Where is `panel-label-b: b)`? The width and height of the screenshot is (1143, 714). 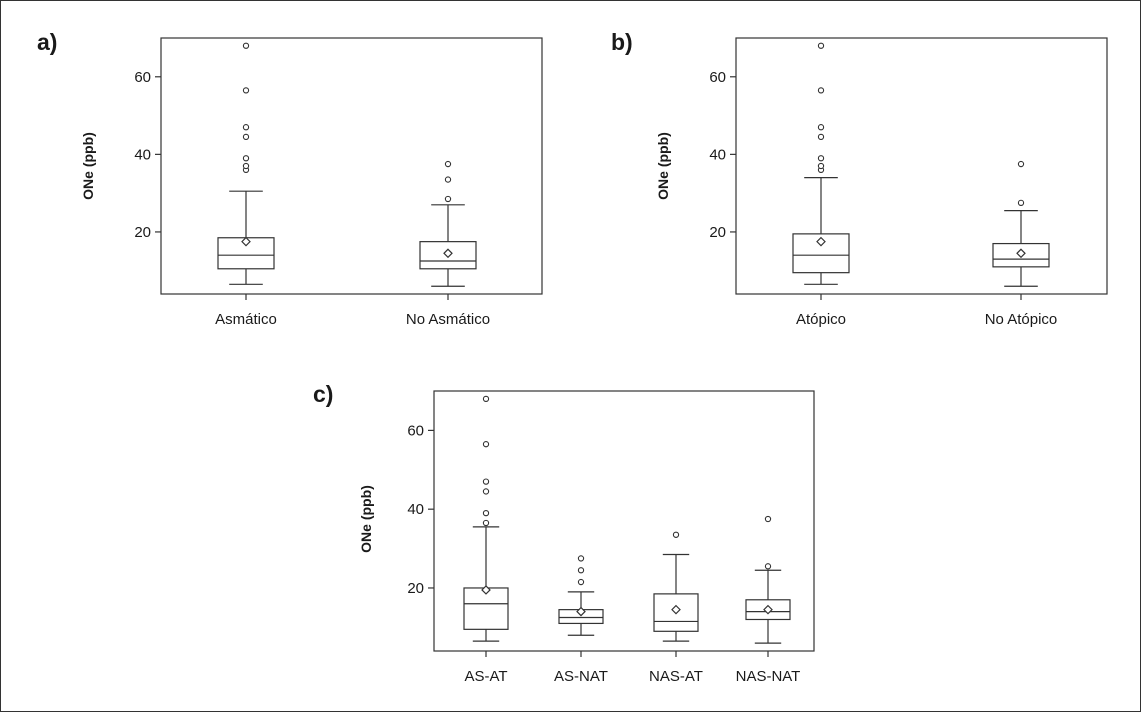
panel-label-b: b) is located at coordinates (622, 42).